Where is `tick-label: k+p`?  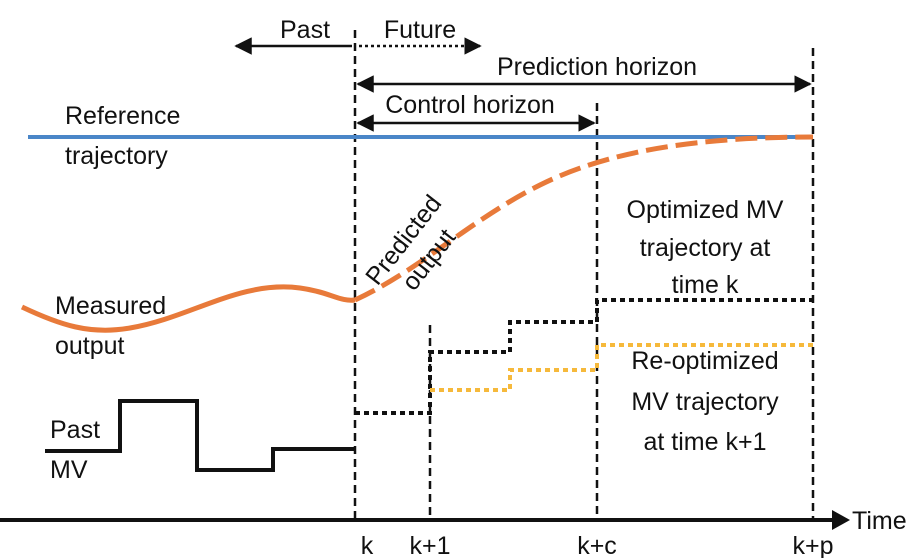 tick-label: k+p is located at coordinates (812, 545).